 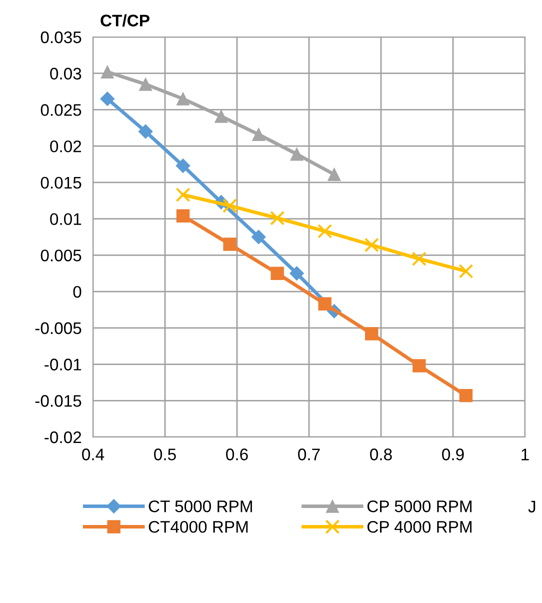 What do you see at coordinates (309, 454) in the screenshot?
I see `x-tick-label: 0.7` at bounding box center [309, 454].